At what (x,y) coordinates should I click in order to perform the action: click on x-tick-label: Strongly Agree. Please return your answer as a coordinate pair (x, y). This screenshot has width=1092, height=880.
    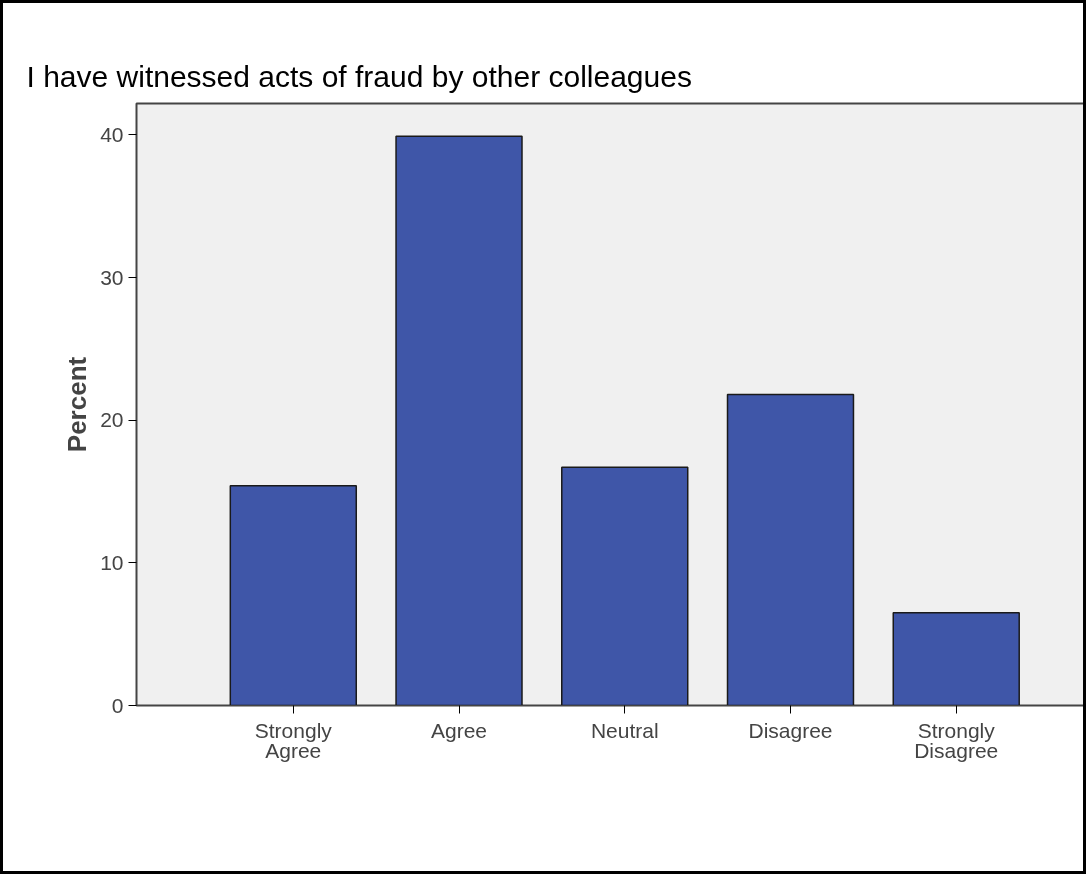
    Looking at the image, I should click on (293, 740).